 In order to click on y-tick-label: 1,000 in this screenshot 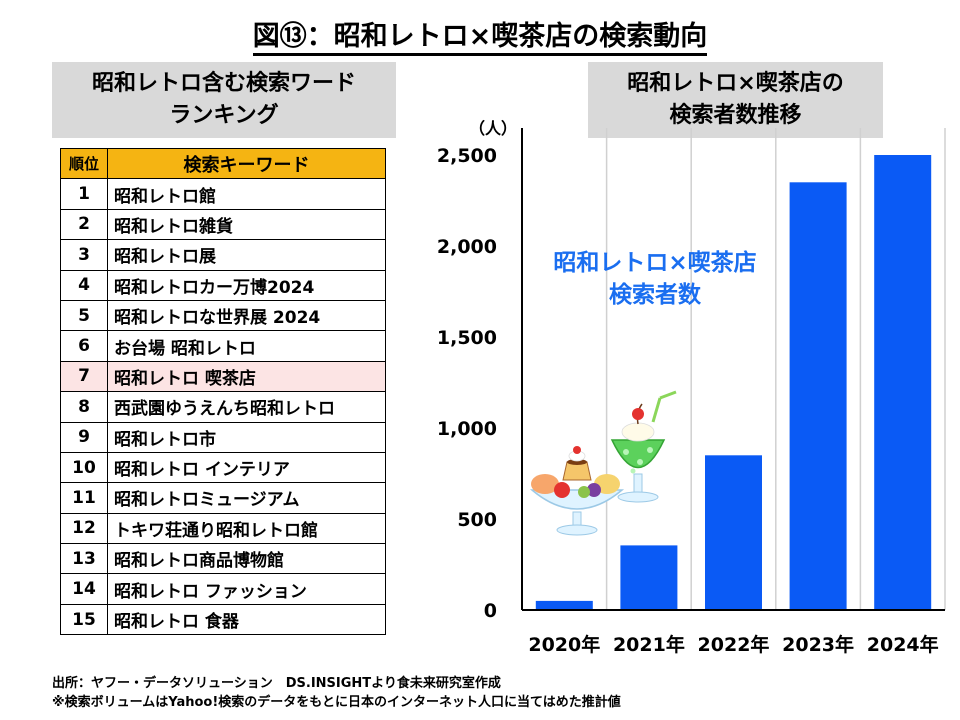, I will do `click(467, 429)`.